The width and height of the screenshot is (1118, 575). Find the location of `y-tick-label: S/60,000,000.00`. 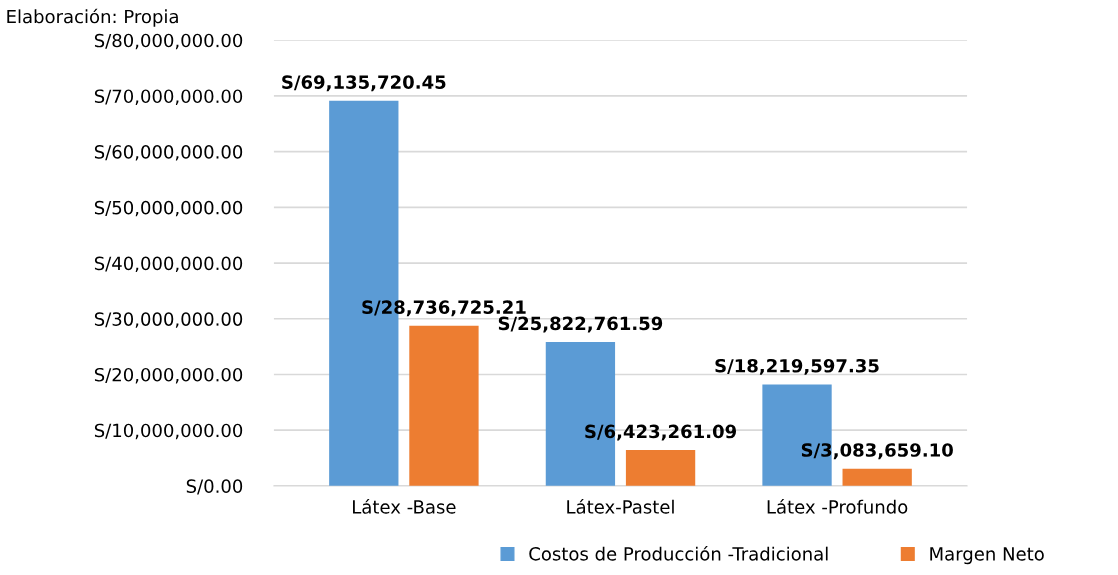

y-tick-label: S/60,000,000.00 is located at coordinates (168, 153).